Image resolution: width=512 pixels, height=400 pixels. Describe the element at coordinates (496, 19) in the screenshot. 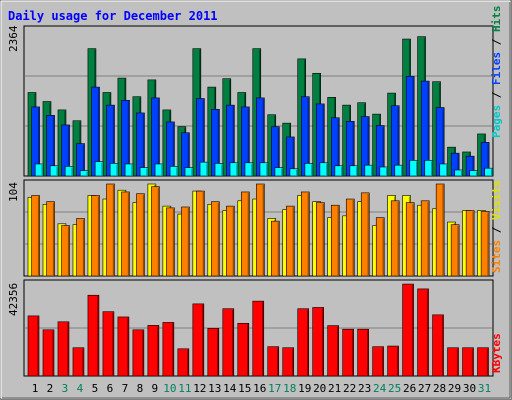

I see `legend-hits: Hits` at that location.